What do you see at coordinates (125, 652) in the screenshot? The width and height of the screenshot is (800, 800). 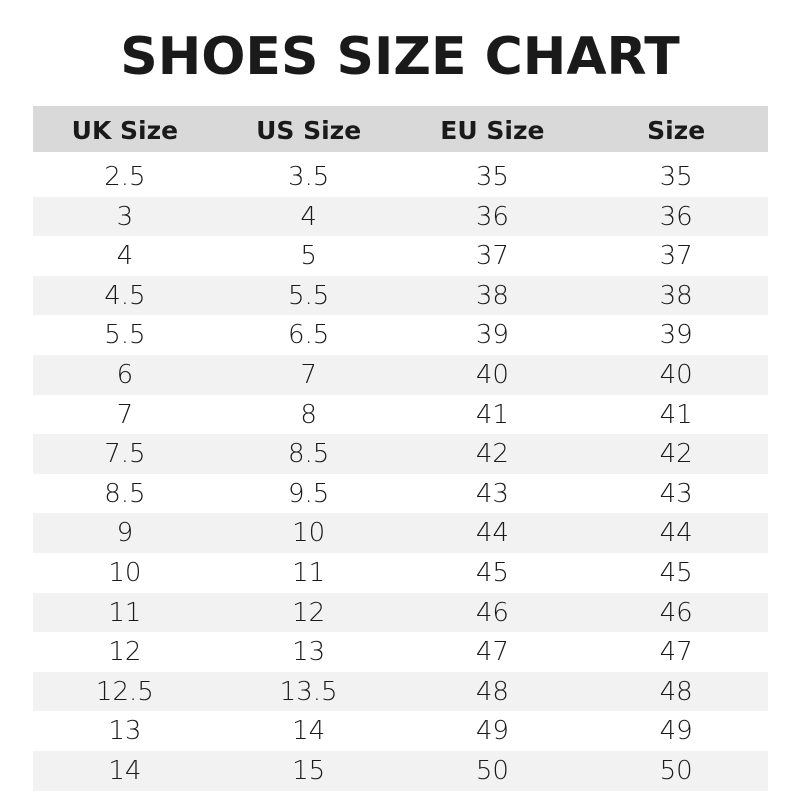 I see `cell-uk-size: 12` at bounding box center [125, 652].